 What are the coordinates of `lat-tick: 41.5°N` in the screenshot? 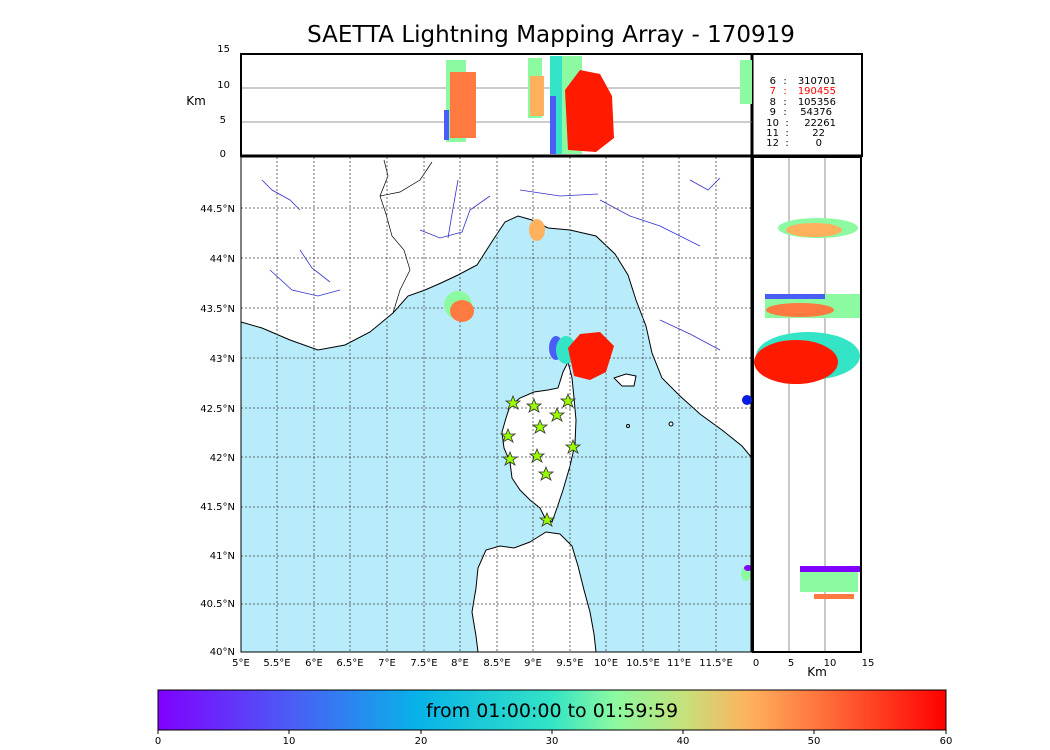 It's located at (217, 507).